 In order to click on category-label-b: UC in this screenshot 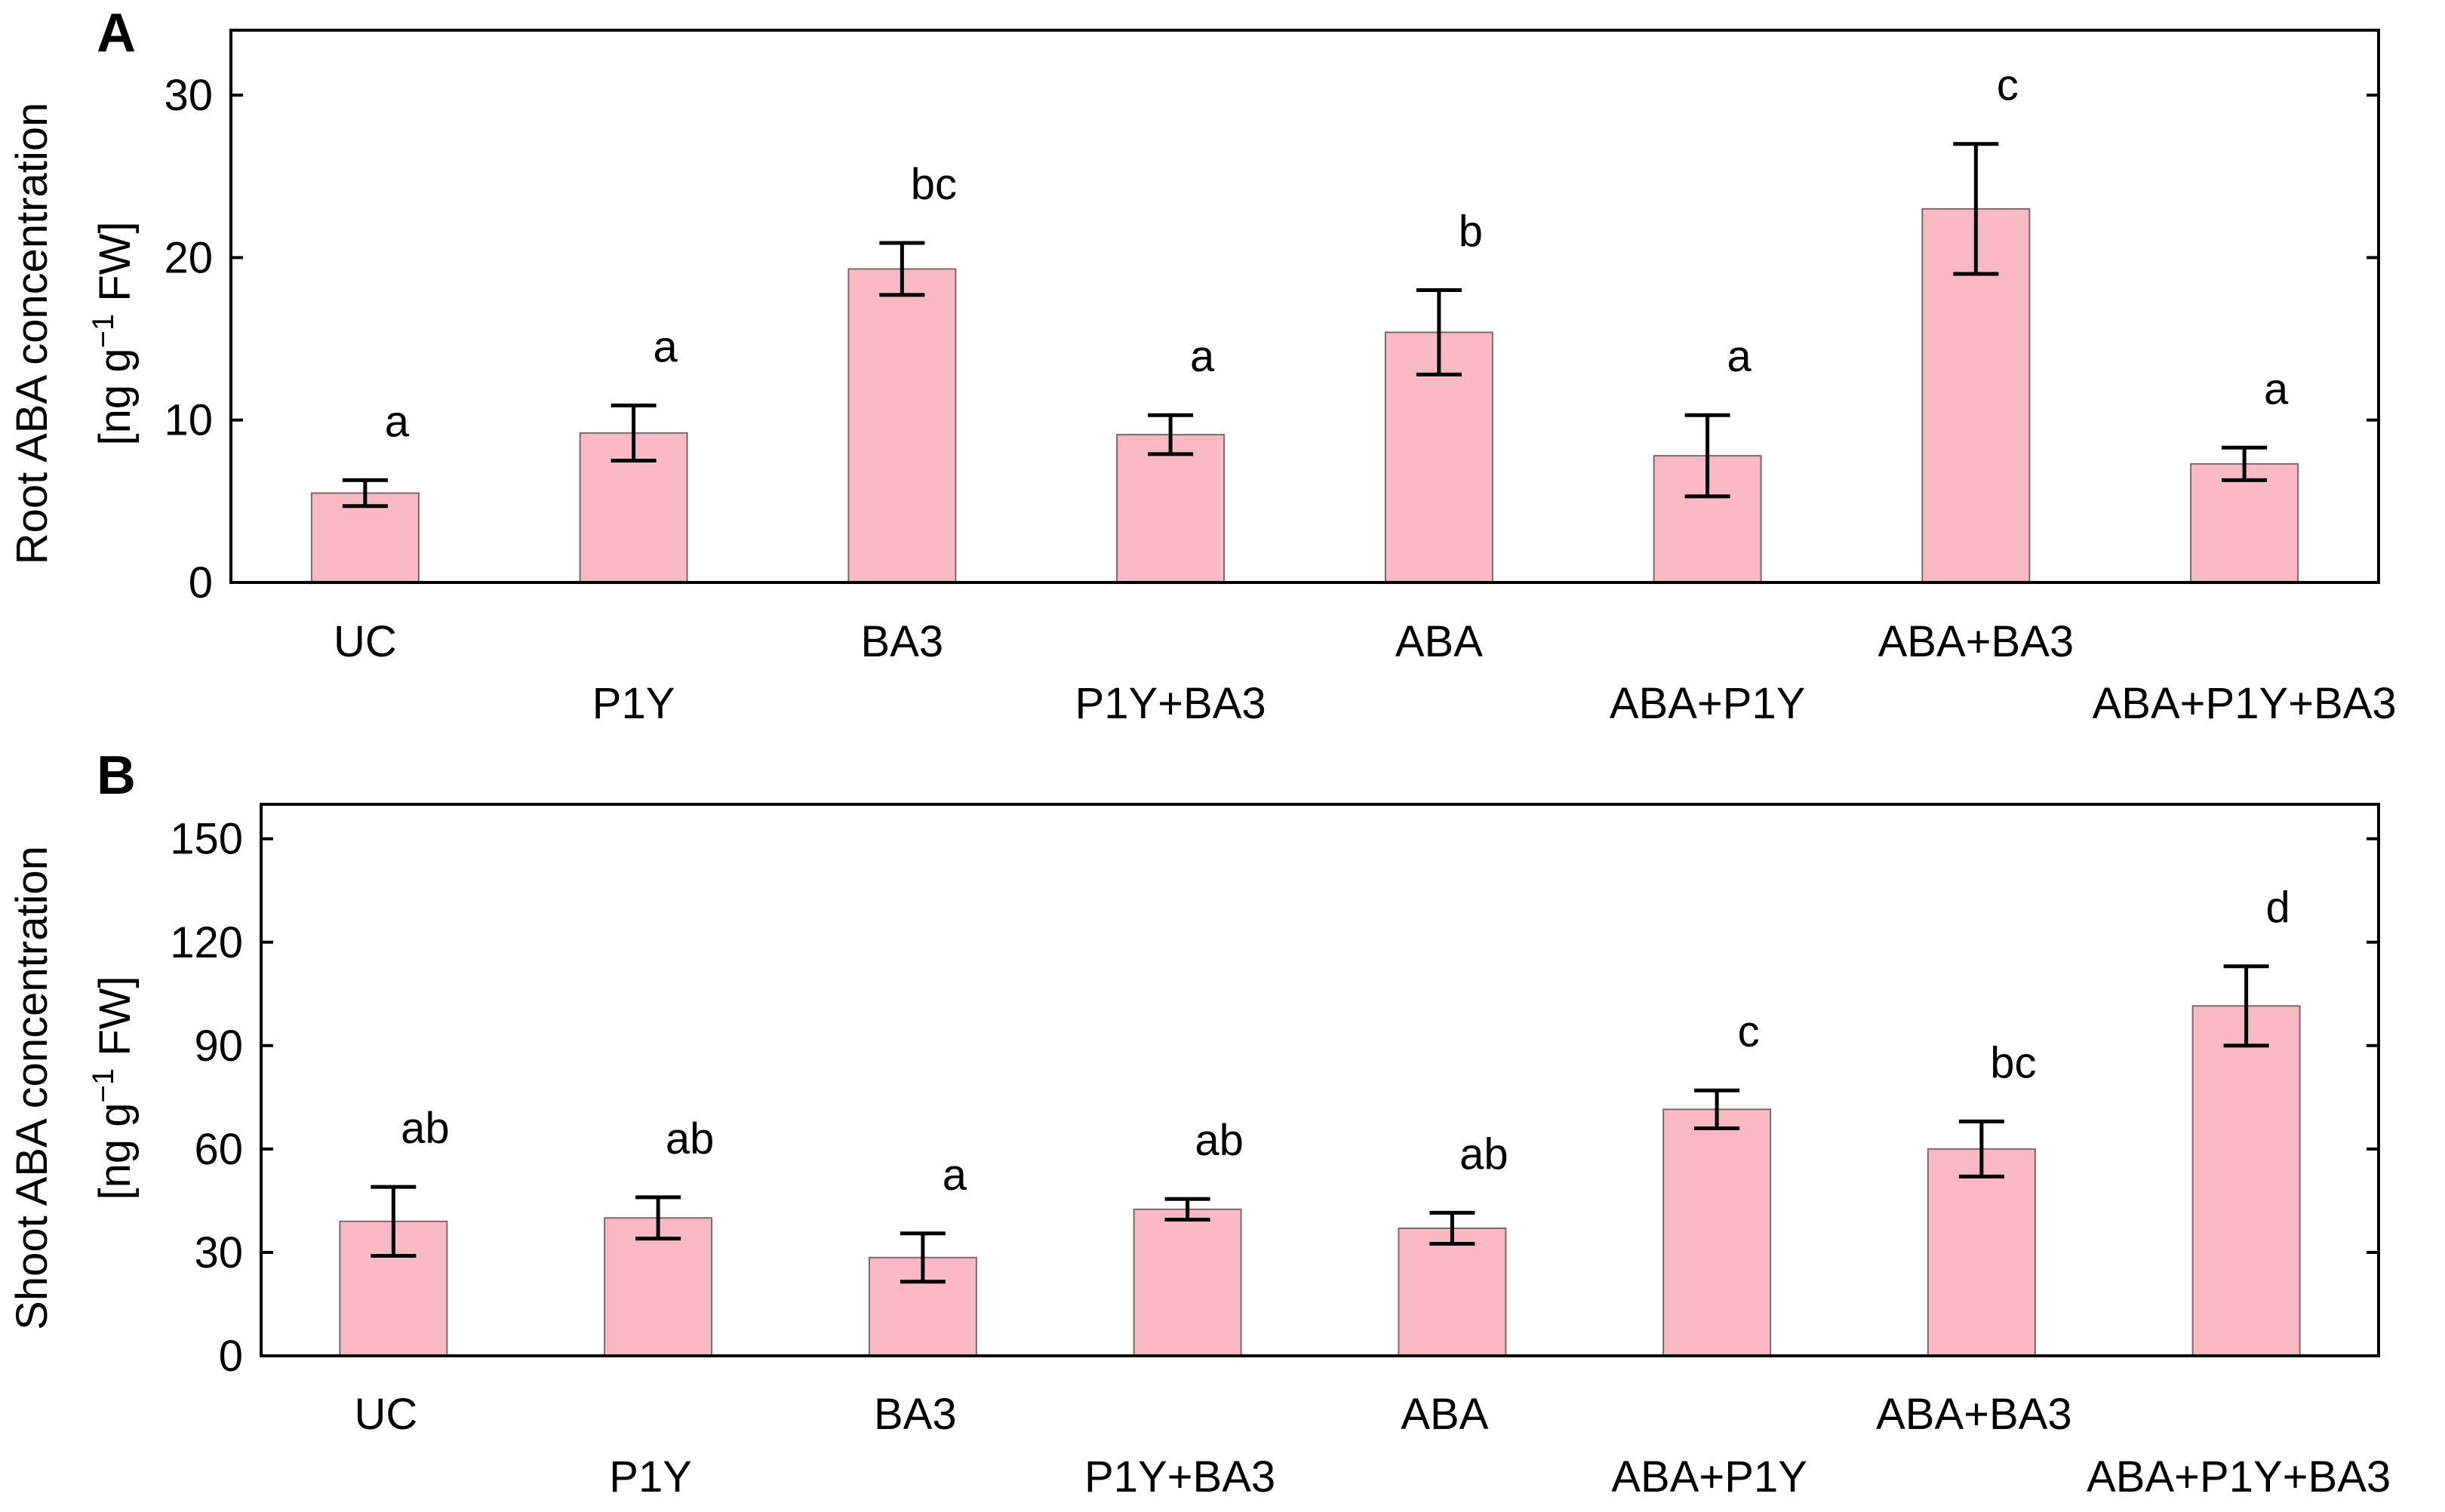, I will do `click(385, 1414)`.